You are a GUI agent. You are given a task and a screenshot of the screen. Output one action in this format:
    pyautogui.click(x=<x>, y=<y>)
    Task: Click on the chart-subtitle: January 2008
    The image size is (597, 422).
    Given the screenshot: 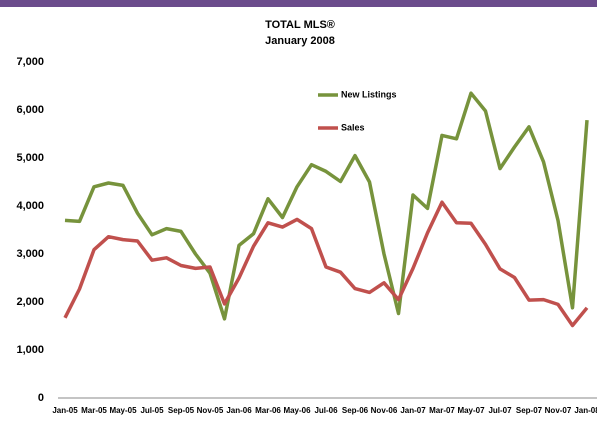 What is the action you would take?
    pyautogui.click(x=300, y=41)
    